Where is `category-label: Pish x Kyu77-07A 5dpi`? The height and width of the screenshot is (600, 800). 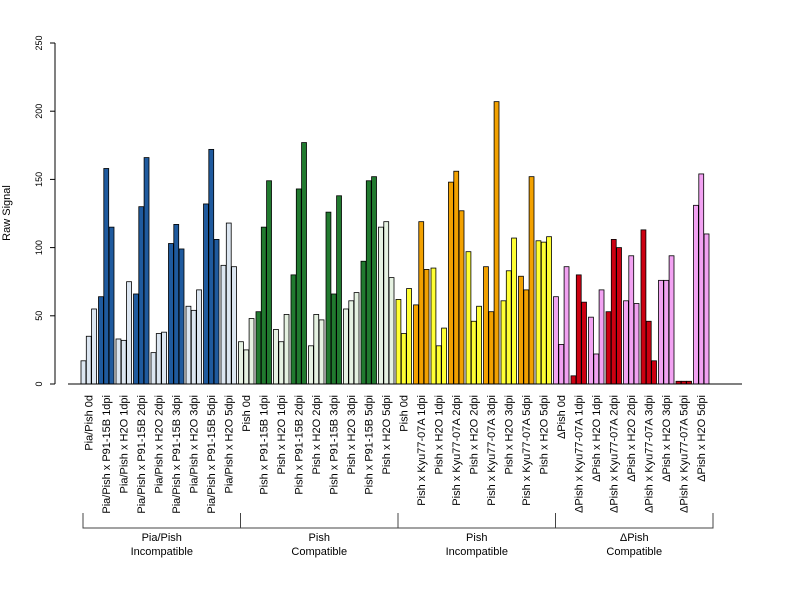 category-label: Pish x Kyu77-07A 5dpi is located at coordinates (527, 450).